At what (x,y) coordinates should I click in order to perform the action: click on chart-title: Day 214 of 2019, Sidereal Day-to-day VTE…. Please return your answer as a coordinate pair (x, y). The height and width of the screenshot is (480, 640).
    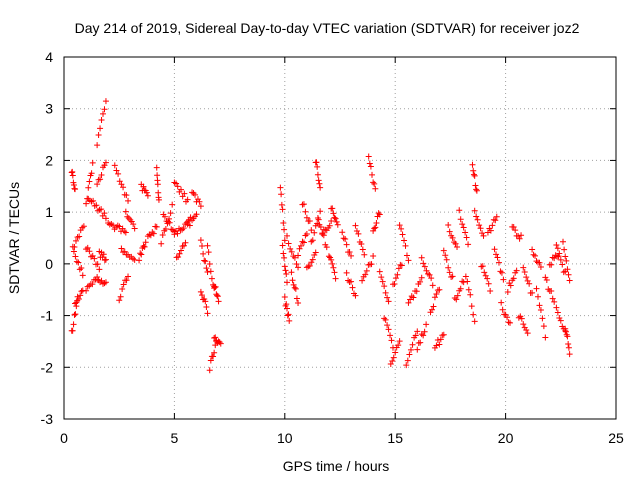
    Looking at the image, I should click on (327, 28).